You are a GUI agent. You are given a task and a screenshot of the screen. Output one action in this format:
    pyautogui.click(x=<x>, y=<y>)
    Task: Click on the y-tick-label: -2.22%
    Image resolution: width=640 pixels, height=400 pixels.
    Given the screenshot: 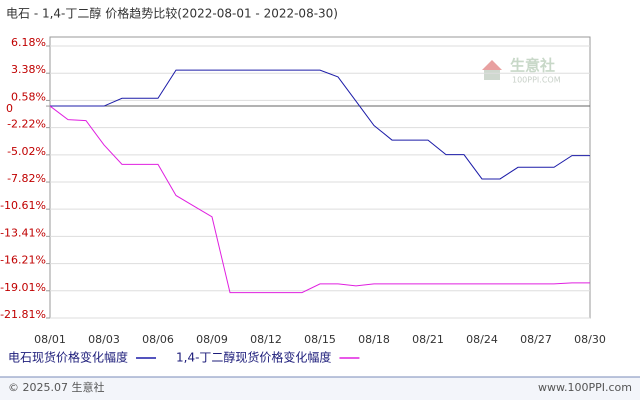 What is the action you would take?
    pyautogui.click(x=26, y=124)
    